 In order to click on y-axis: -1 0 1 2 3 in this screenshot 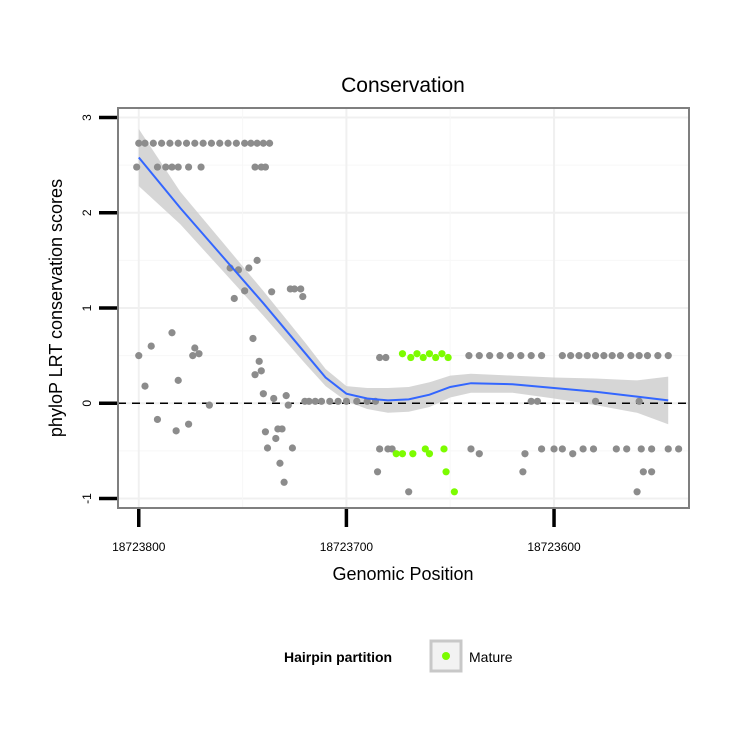, I will do `click(98, 309)`.